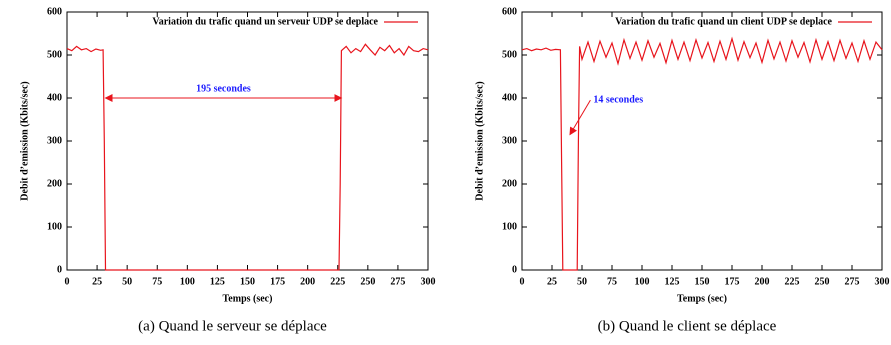 The width and height of the screenshot is (891, 345). I want to click on annotation-text: 14 secondes, so click(618, 99).